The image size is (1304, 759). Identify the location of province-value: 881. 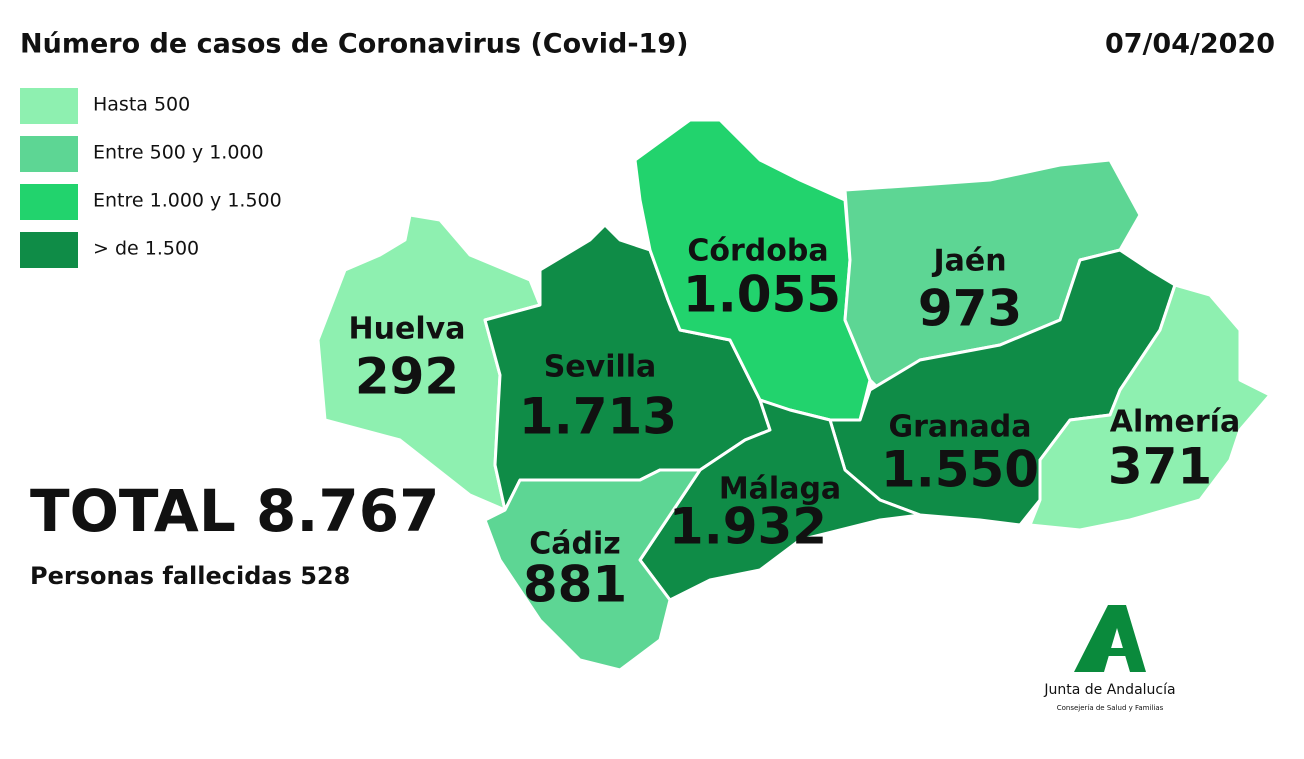
(575, 585).